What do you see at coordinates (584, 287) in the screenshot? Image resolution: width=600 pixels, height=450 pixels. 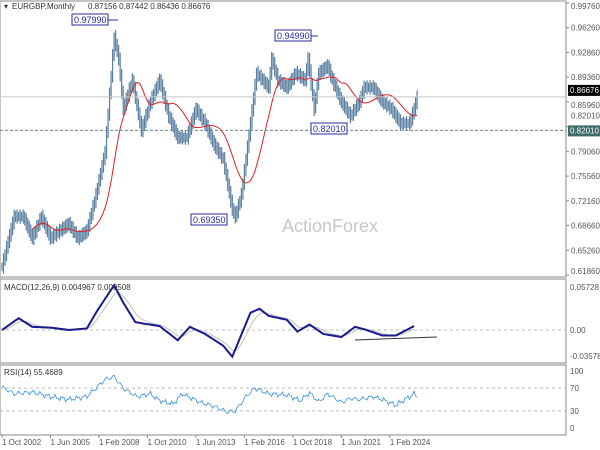 I see `macd-tick-label: 0.05728` at bounding box center [584, 287].